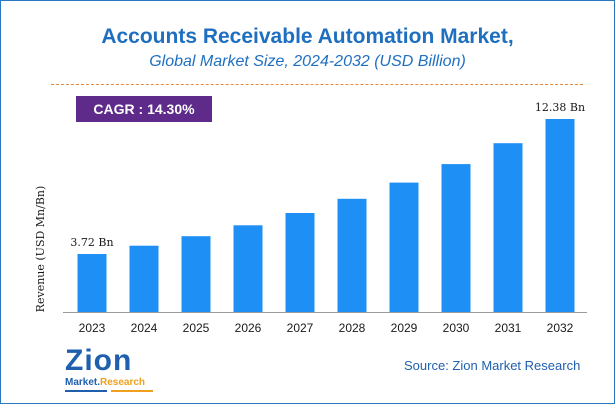 This screenshot has width=615, height=404. I want to click on x-tick-label: 2032, so click(560, 328).